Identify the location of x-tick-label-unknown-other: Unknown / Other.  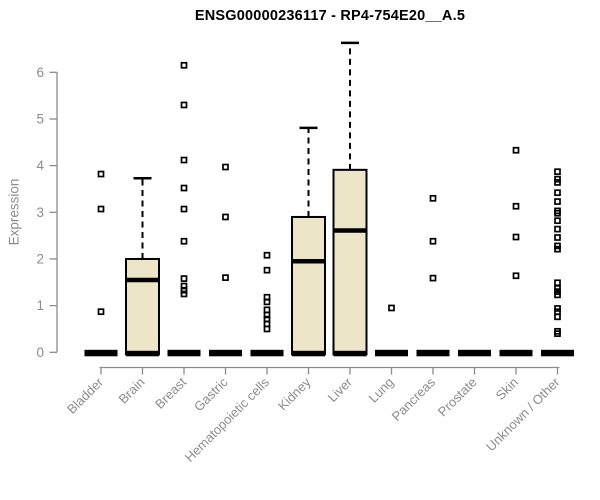
(523, 414).